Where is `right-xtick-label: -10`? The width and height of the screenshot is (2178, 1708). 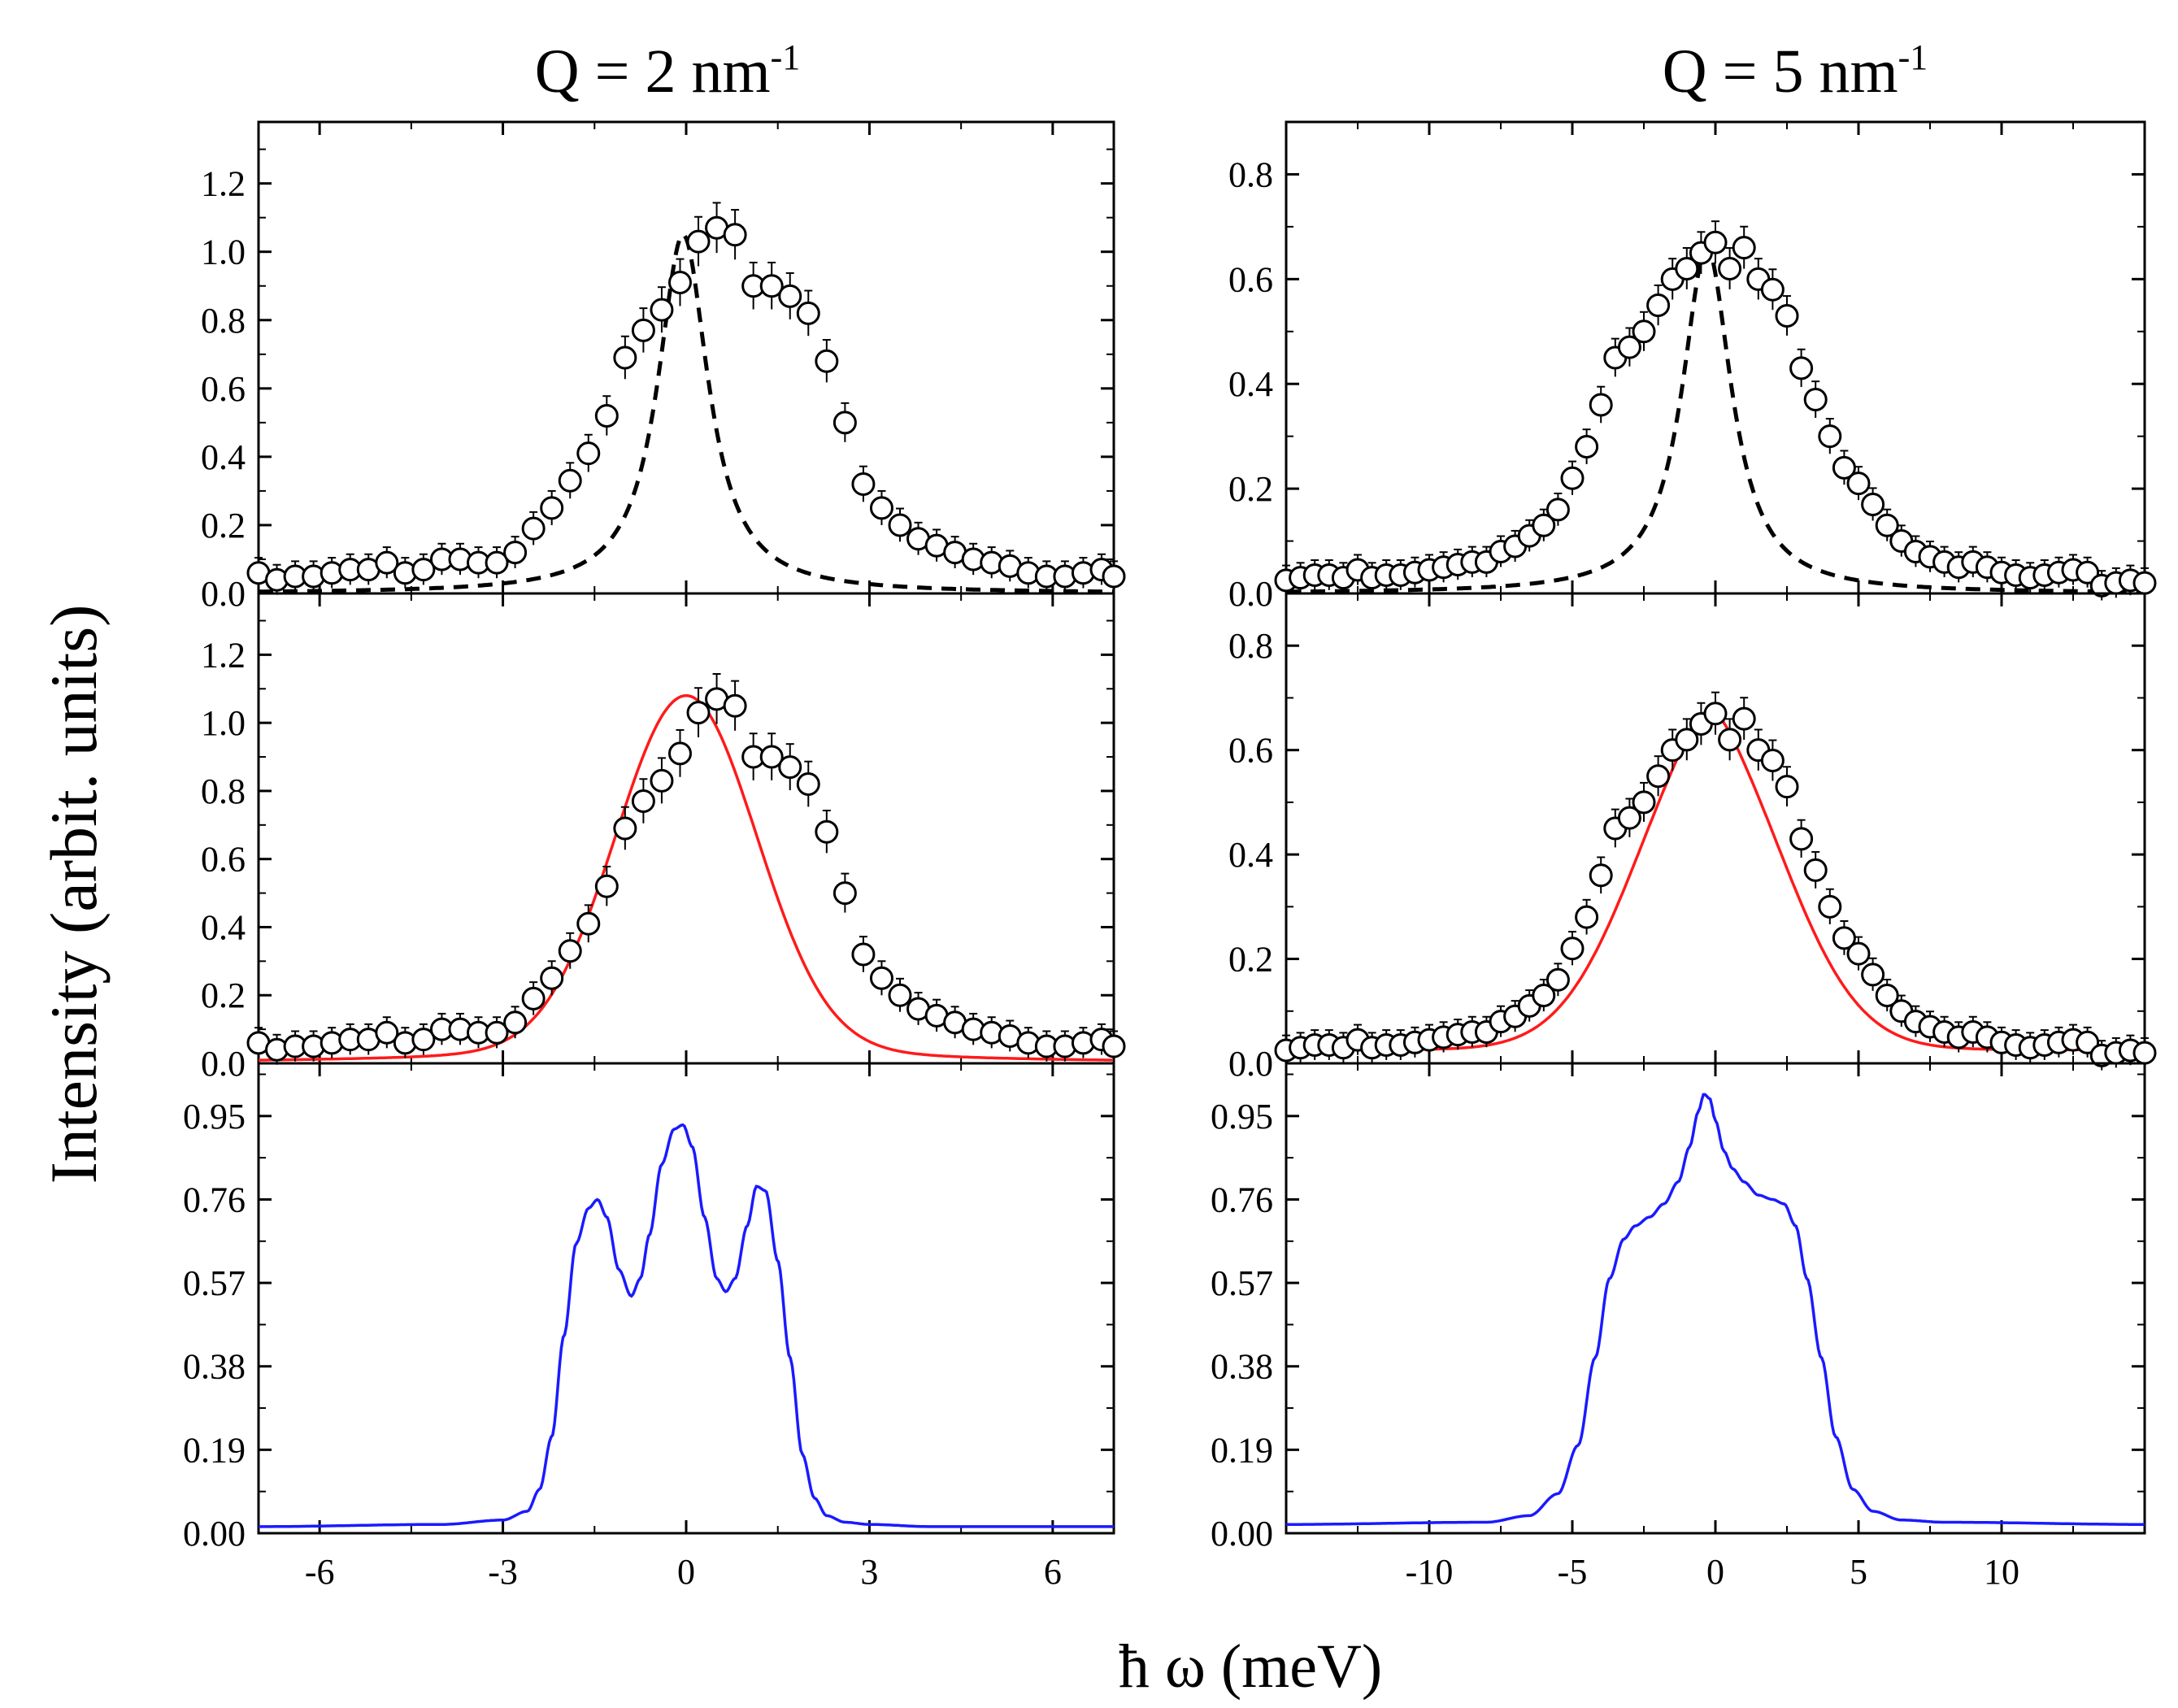 right-xtick-label: -10 is located at coordinates (1430, 1572).